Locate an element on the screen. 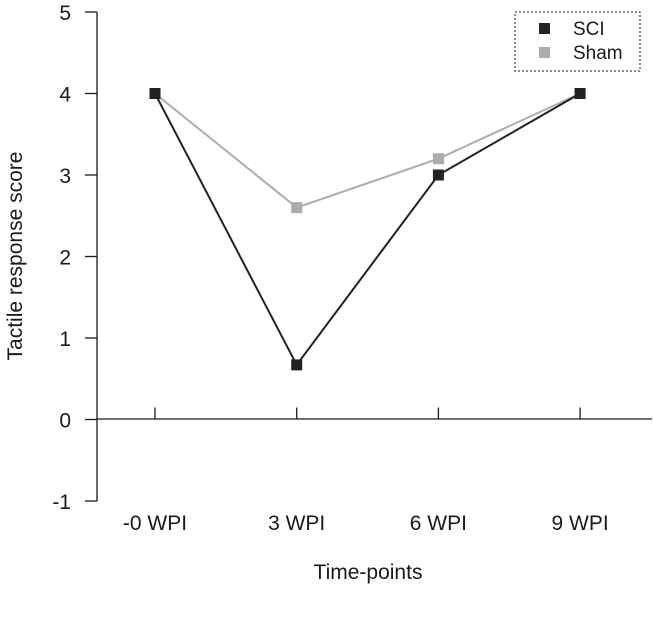  y-axis-ticks: -1 0 1 2 3 4 5 is located at coordinates (74, 258).